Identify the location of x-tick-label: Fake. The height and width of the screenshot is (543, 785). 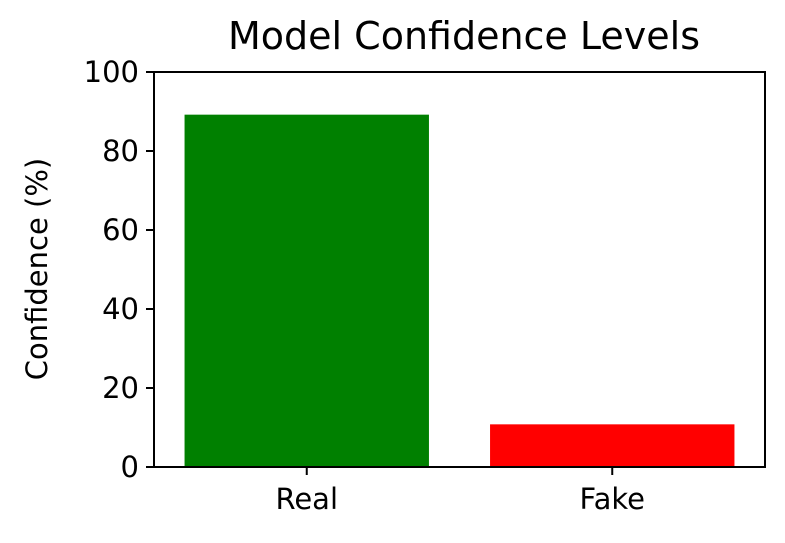
(612, 499).